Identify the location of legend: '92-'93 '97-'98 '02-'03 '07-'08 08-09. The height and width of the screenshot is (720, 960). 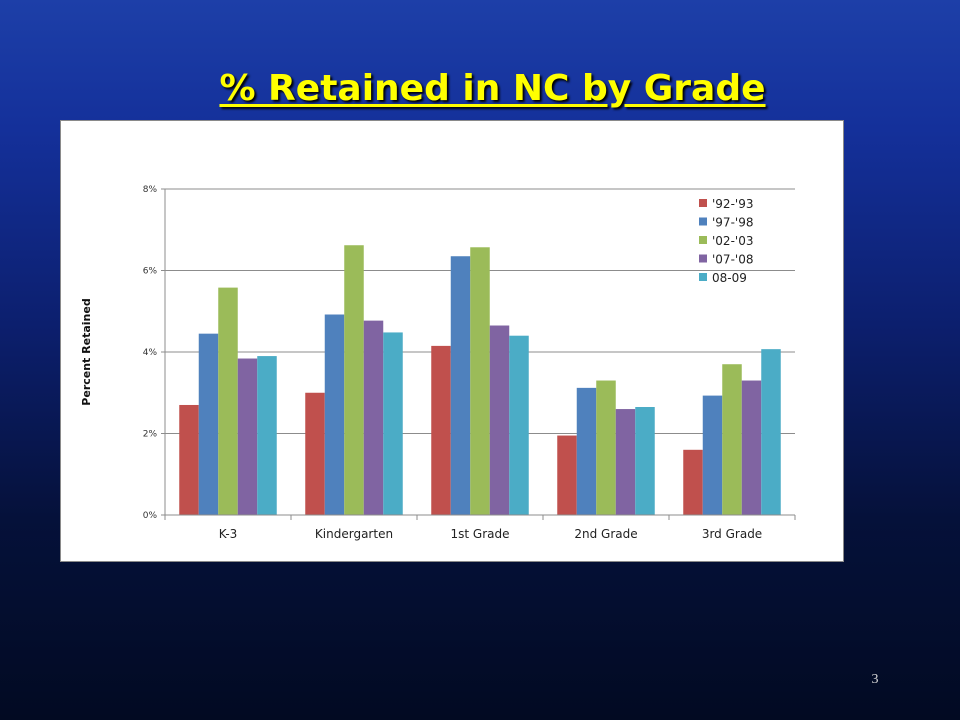
(726, 241).